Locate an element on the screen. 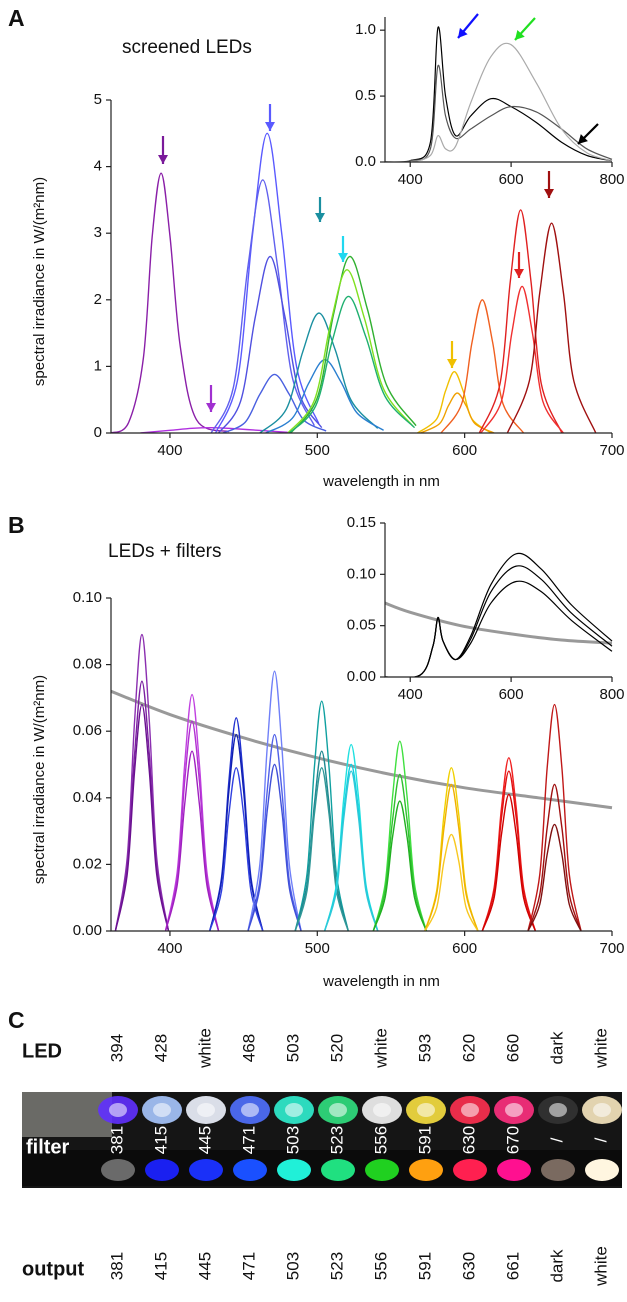 This screenshot has height=1302, width=627. filter-label: 670 is located at coordinates (512, 1140).